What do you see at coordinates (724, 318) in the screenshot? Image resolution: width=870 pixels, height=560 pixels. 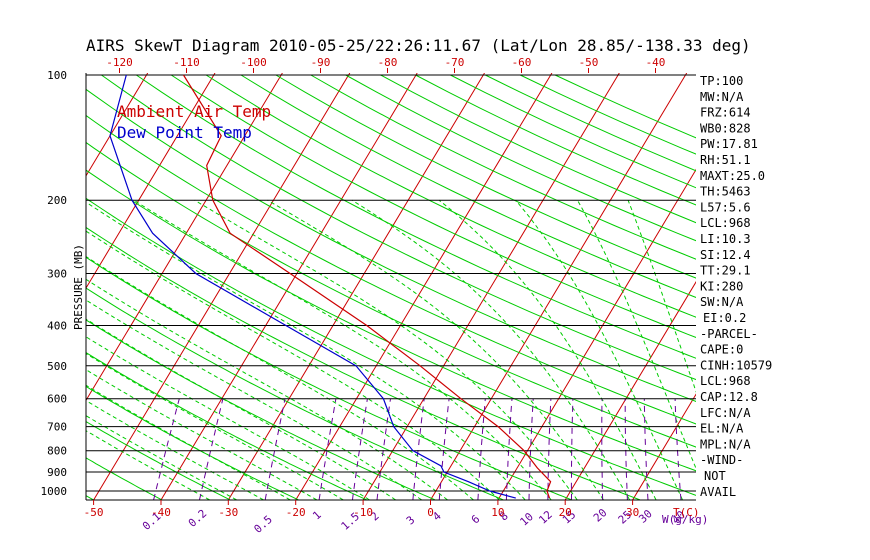 I see `index-entry: EI:0.2` at bounding box center [724, 318].